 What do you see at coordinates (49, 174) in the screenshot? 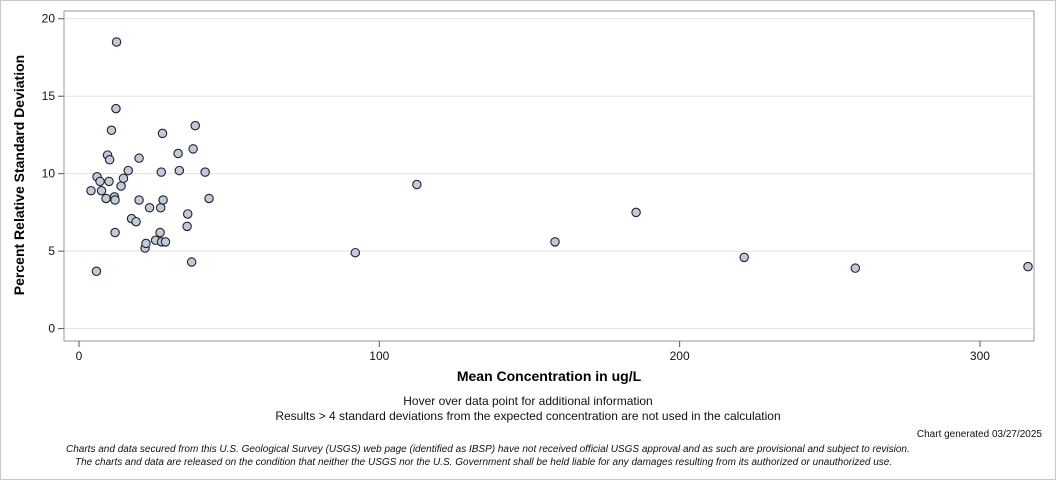
I see `y-tick-label: 10` at bounding box center [49, 174].